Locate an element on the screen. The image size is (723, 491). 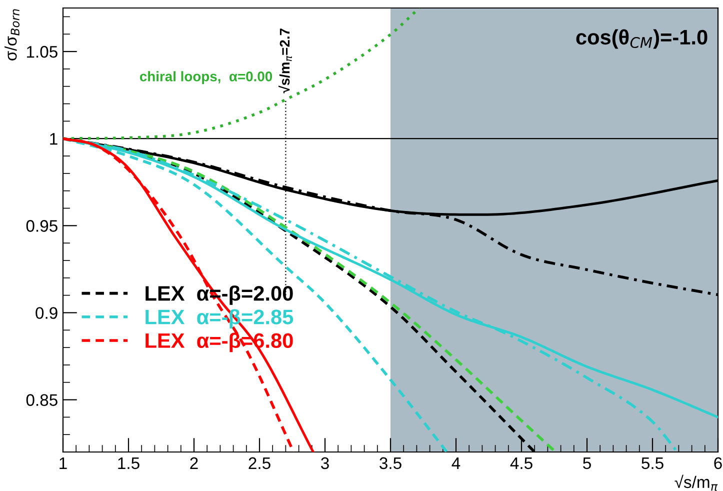
x-tick-label: 6 is located at coordinates (718, 463).